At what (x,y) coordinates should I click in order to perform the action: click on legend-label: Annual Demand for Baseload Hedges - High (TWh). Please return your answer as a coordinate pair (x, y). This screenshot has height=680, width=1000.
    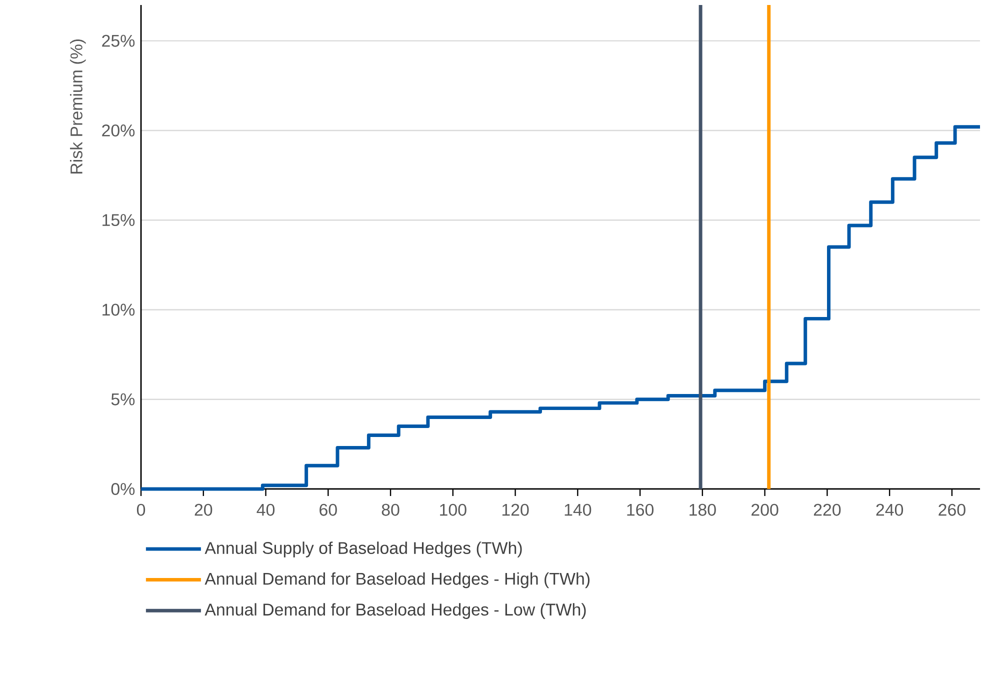
    Looking at the image, I should click on (397, 580).